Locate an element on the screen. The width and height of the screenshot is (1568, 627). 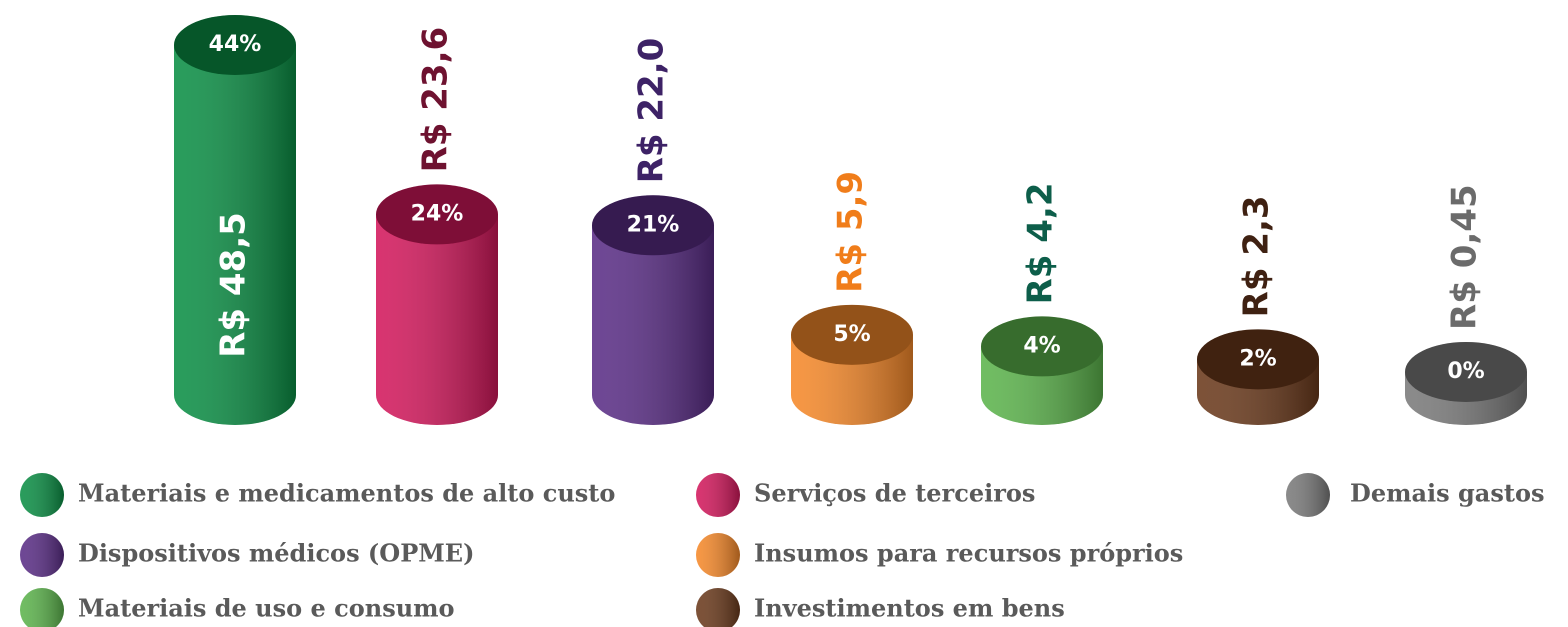
value-label: R$ 22,0 is located at coordinates (652, 111).